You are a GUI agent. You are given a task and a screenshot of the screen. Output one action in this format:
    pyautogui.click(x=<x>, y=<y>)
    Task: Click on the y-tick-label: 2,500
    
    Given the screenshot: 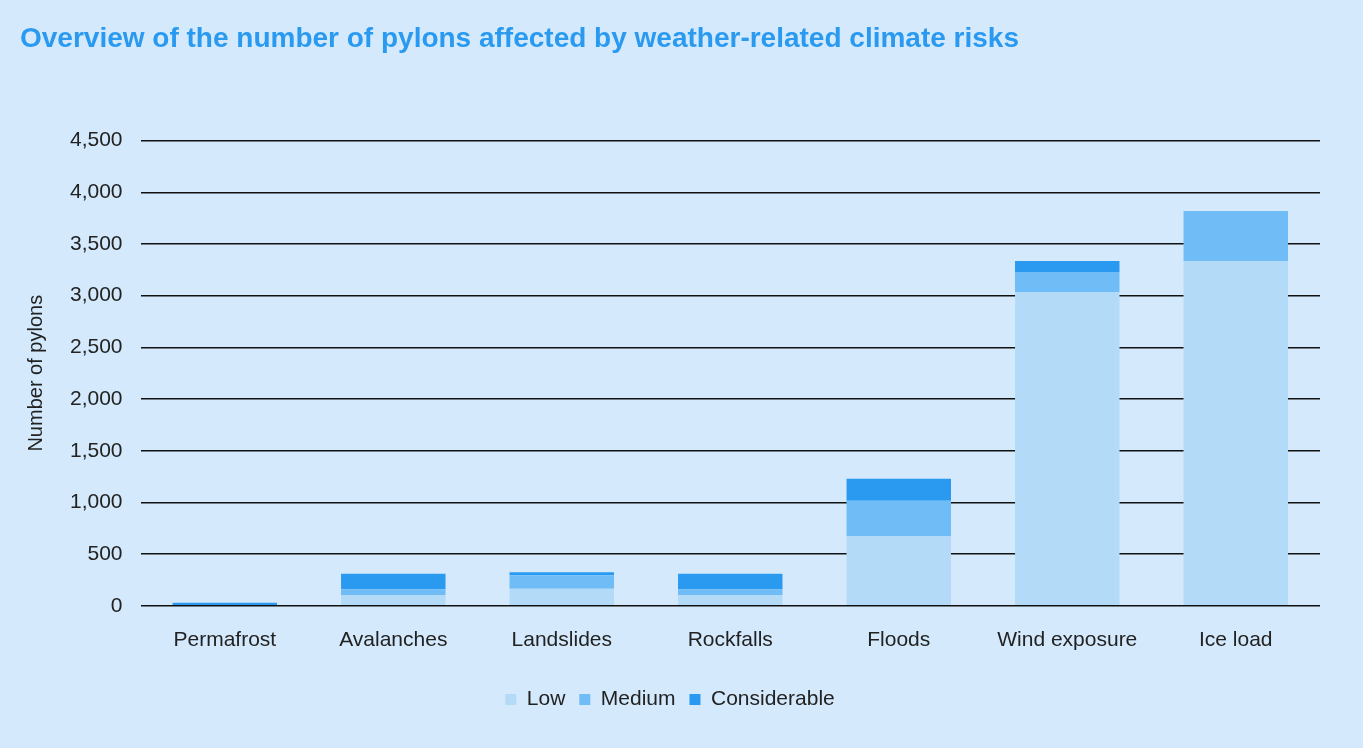 What is the action you would take?
    pyautogui.click(x=96, y=346)
    